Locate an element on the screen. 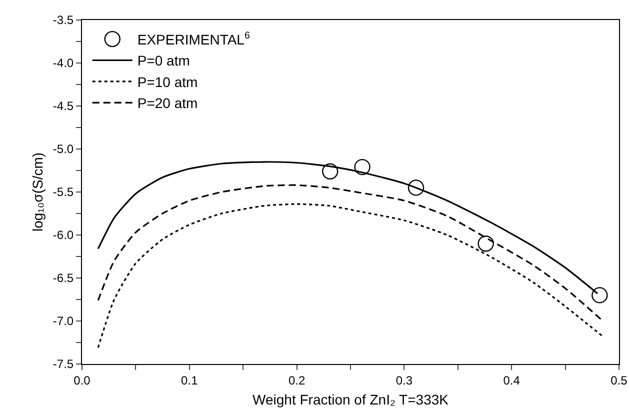 Image resolution: width=629 pixels, height=418 pixels. x-tick-label: 0.5 is located at coordinates (619, 380).